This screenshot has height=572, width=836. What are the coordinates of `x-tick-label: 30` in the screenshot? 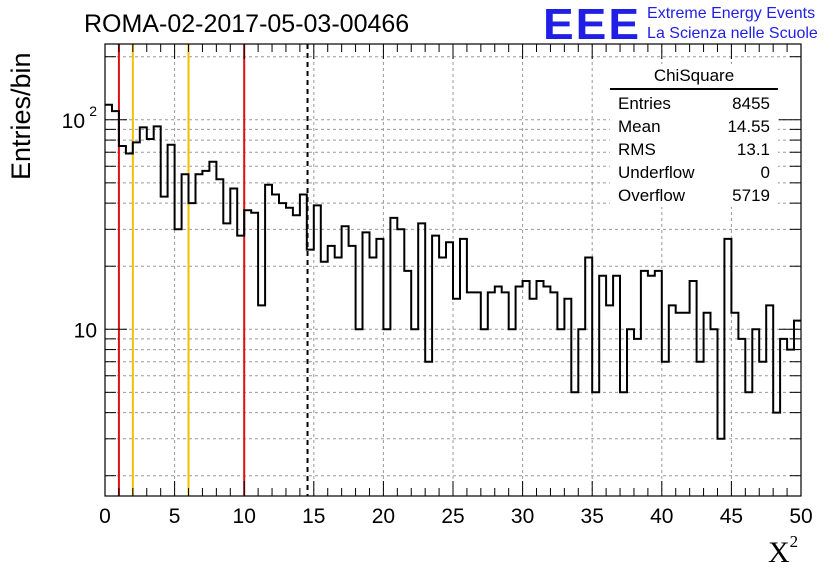 It's located at (522, 516).